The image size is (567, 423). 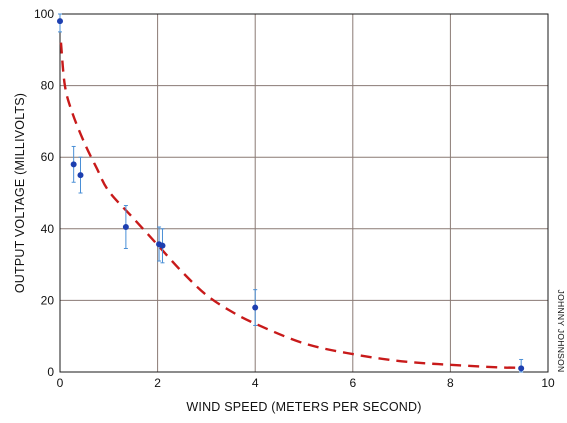 What do you see at coordinates (48, 157) in the screenshot?
I see `y-tick-label: 60` at bounding box center [48, 157].